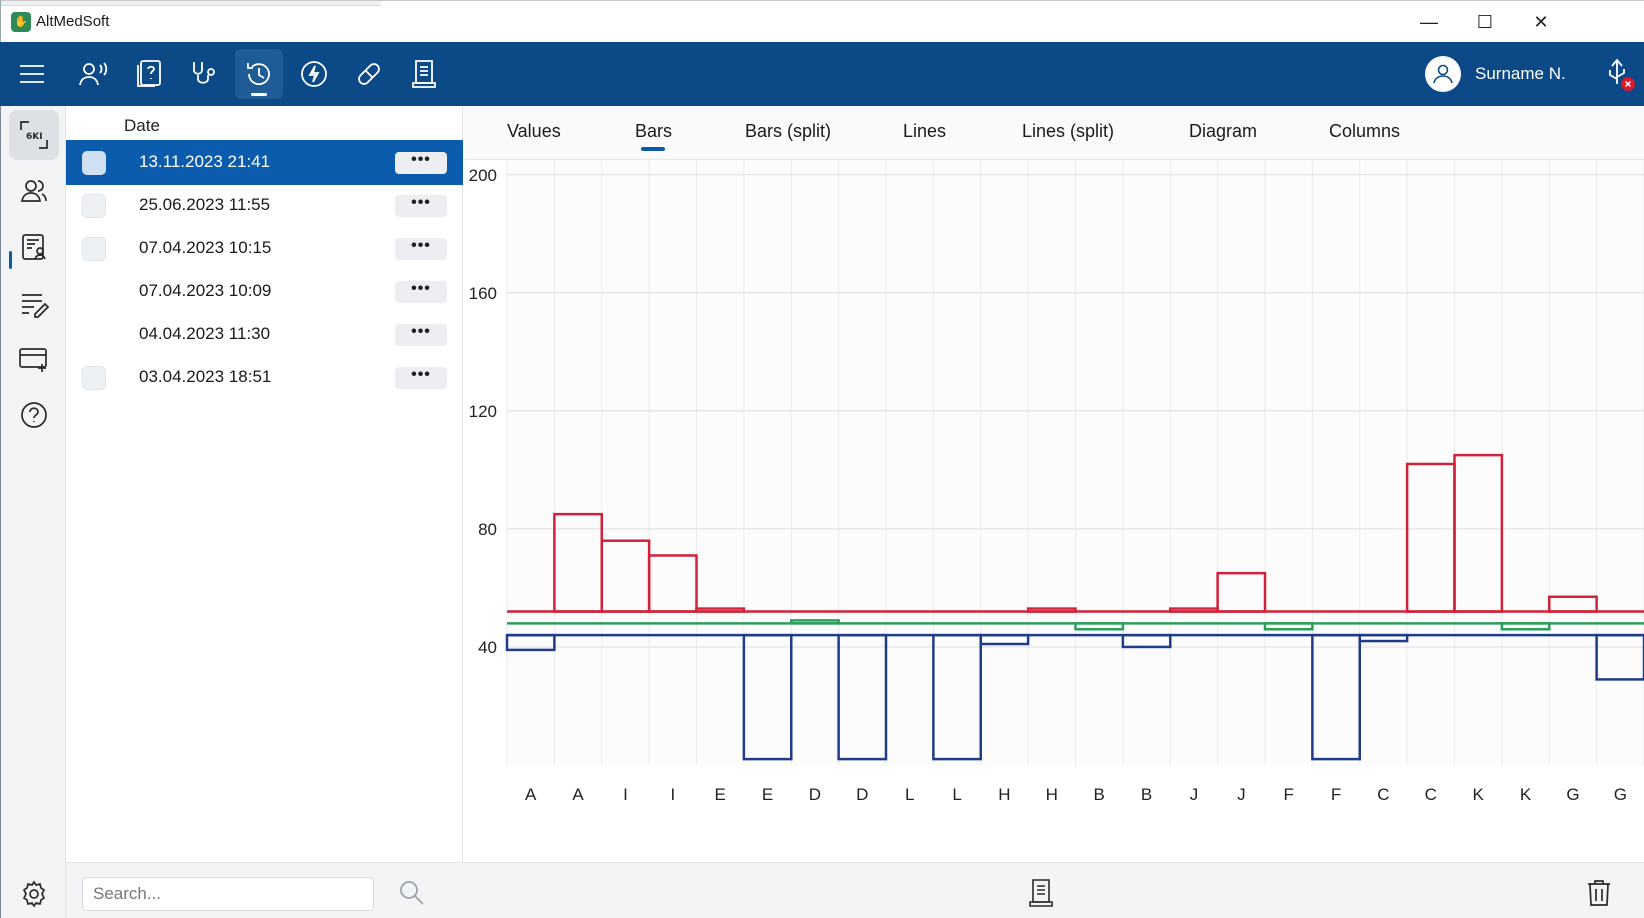 The height and width of the screenshot is (918, 1644). What do you see at coordinates (925, 131) in the screenshot?
I see `tab-lines: Lines` at bounding box center [925, 131].